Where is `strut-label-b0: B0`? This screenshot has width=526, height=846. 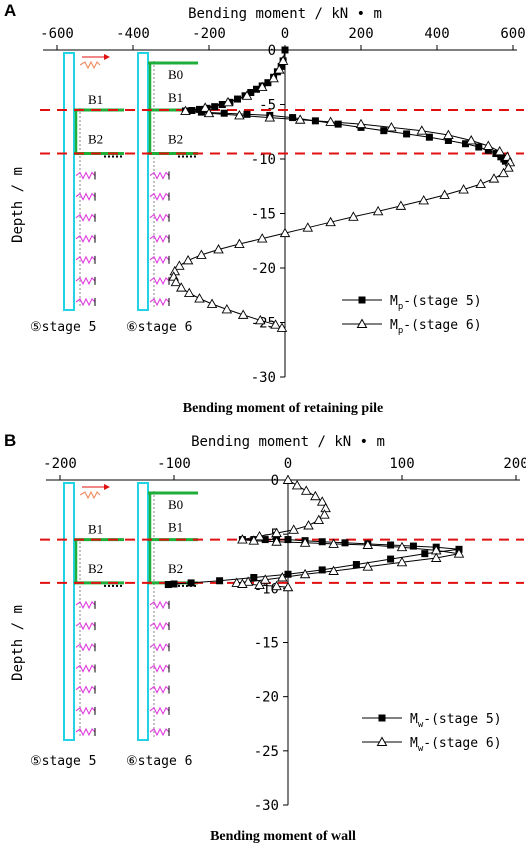 strut-label-b0: B0 is located at coordinates (175, 74).